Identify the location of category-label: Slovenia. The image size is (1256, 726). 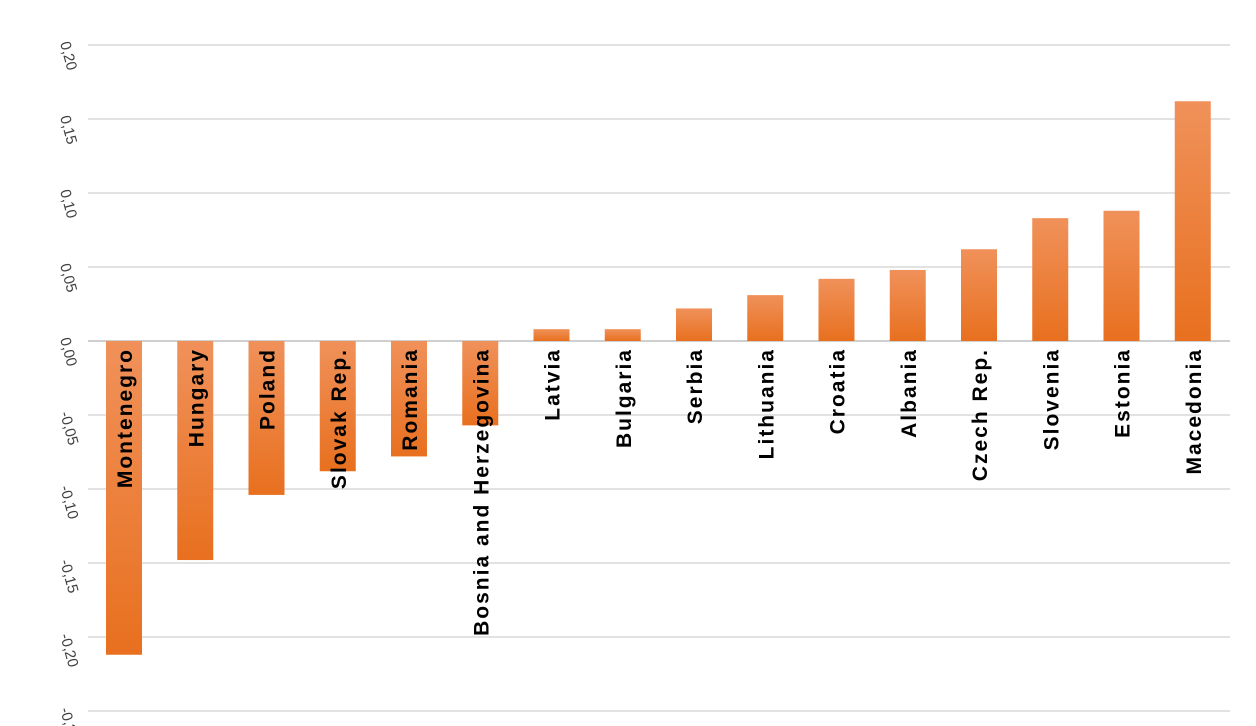
(1051, 399).